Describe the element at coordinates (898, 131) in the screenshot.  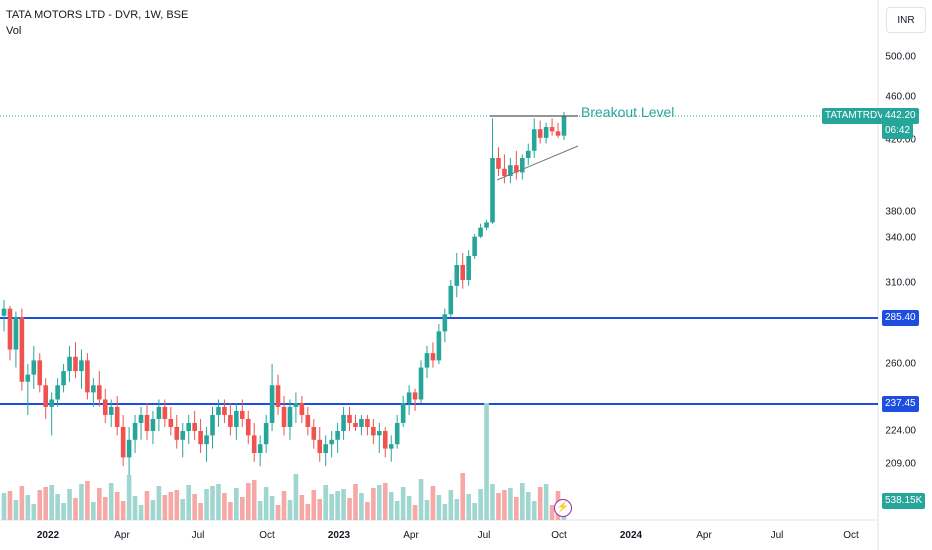
I see `bar-countdown-tag: 06:42` at that location.